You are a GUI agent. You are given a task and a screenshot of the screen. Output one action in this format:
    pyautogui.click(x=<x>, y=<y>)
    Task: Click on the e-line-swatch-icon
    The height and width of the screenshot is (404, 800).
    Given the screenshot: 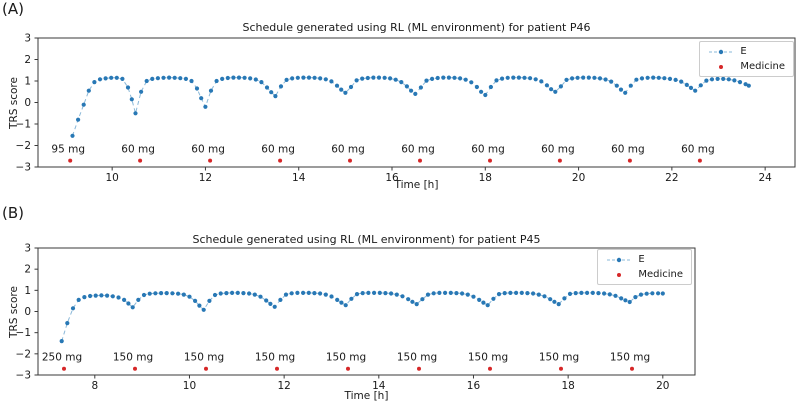 What is the action you would take?
    pyautogui.click(x=619, y=259)
    